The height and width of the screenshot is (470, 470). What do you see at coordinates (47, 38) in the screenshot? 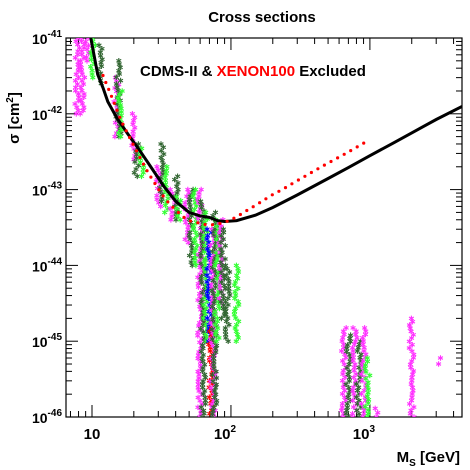
I see `y-tick-label: 10-41` at bounding box center [47, 38].